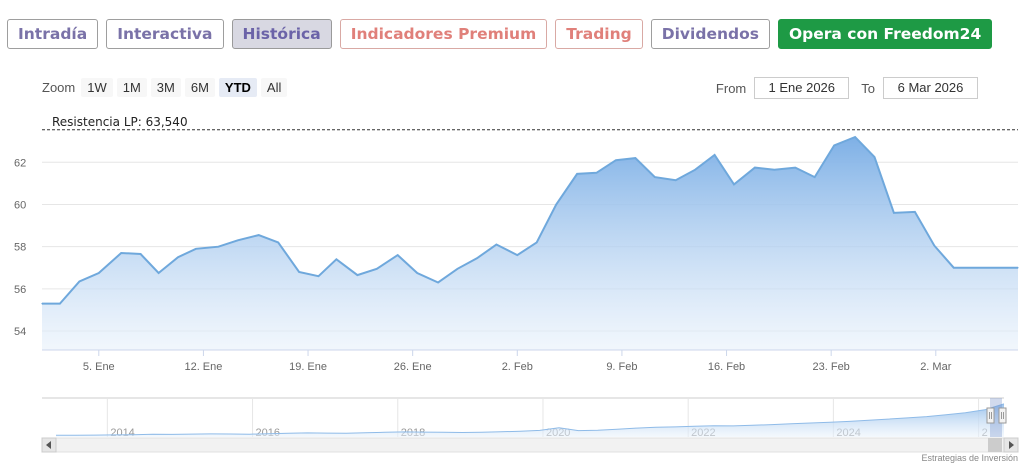  Describe the element at coordinates (120, 122) in the screenshot. I see `resistance-label: Resistencia LP: 63,540` at that location.